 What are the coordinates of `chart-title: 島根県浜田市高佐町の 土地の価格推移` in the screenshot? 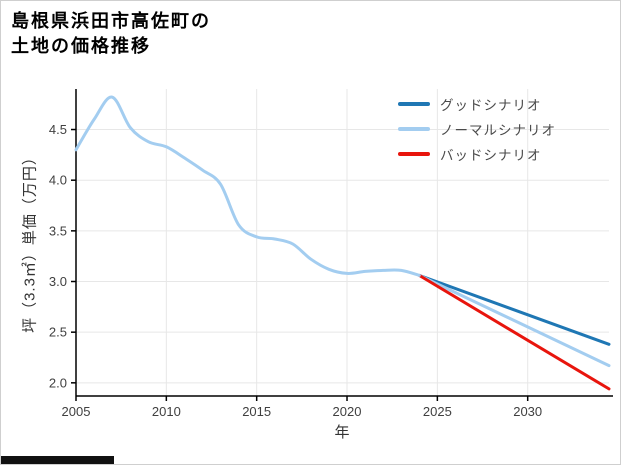 It's located at (111, 34).